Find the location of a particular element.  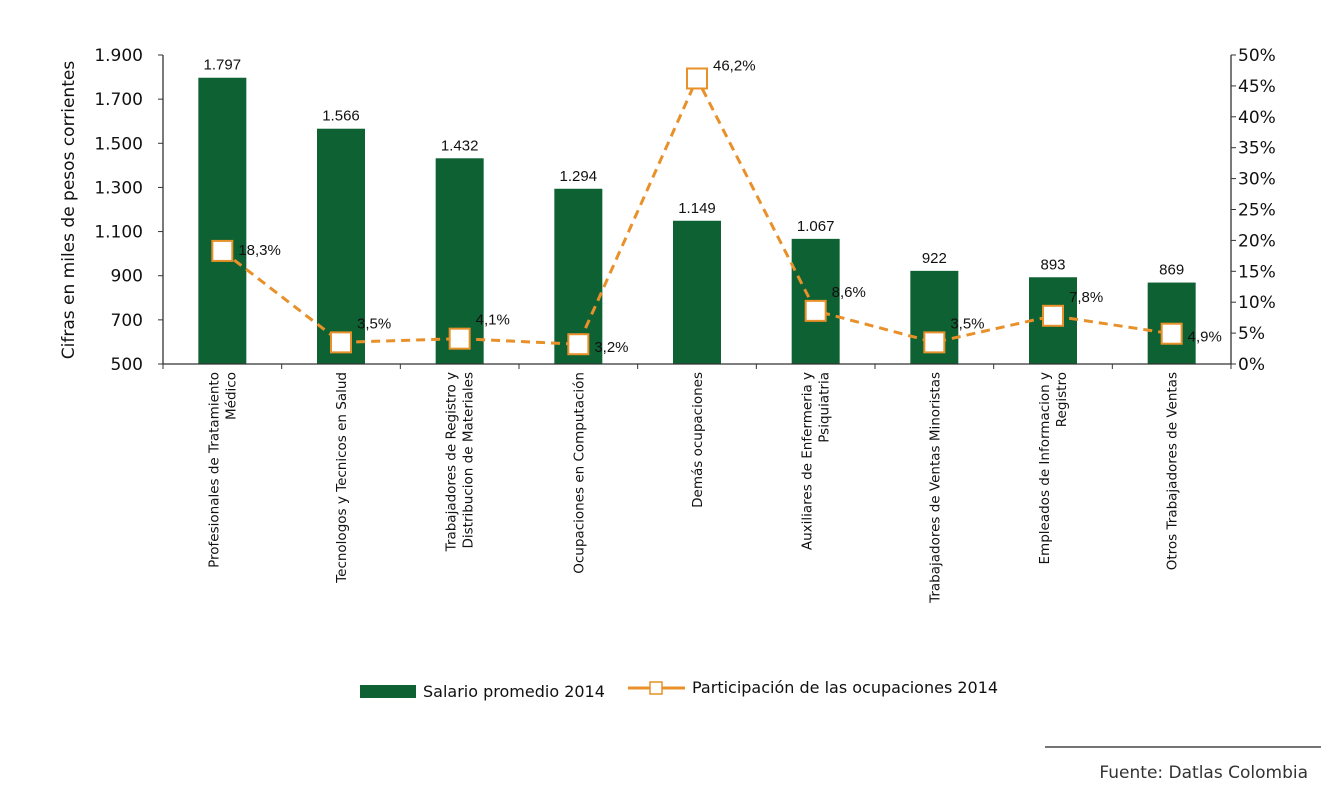

category-label: Auxiliares de Enfermeria y Psiquiatria is located at coordinates (816, 461).